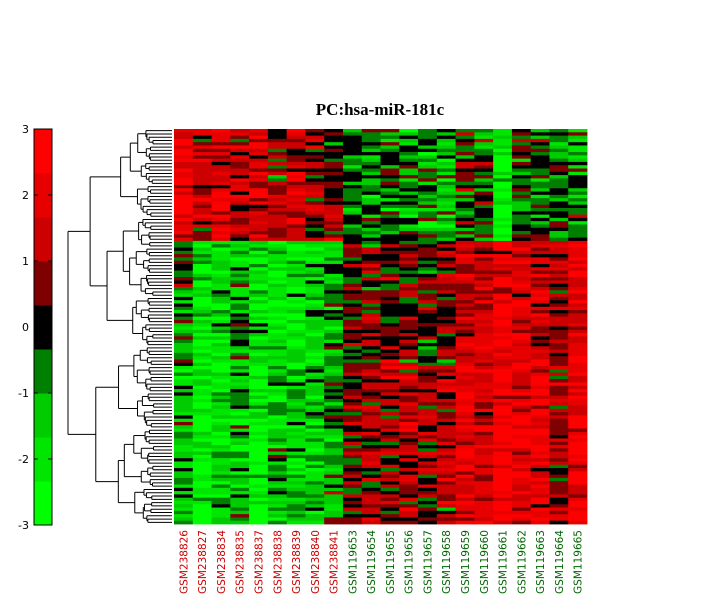  Describe the element at coordinates (25, 195) in the screenshot. I see `colorbar-tick-label: 2` at that location.